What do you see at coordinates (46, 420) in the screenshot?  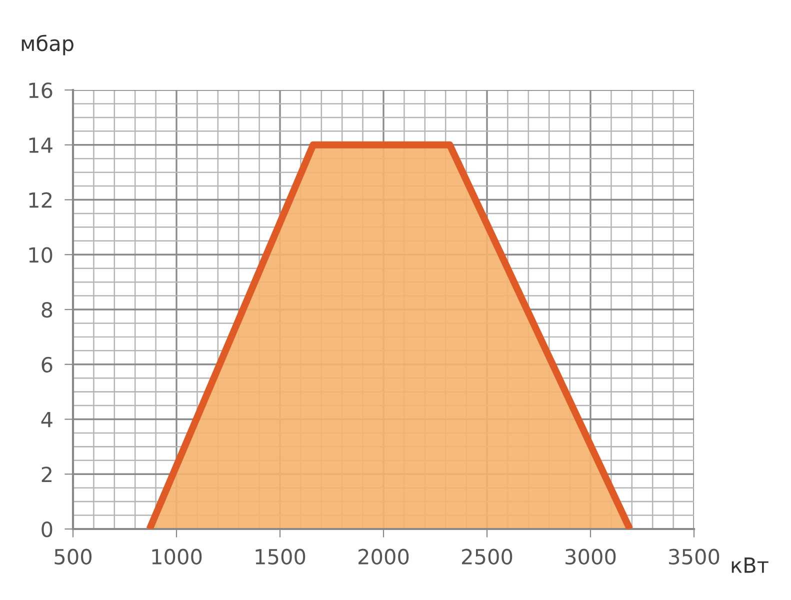 I see `y-tick-label: 4` at bounding box center [46, 420].